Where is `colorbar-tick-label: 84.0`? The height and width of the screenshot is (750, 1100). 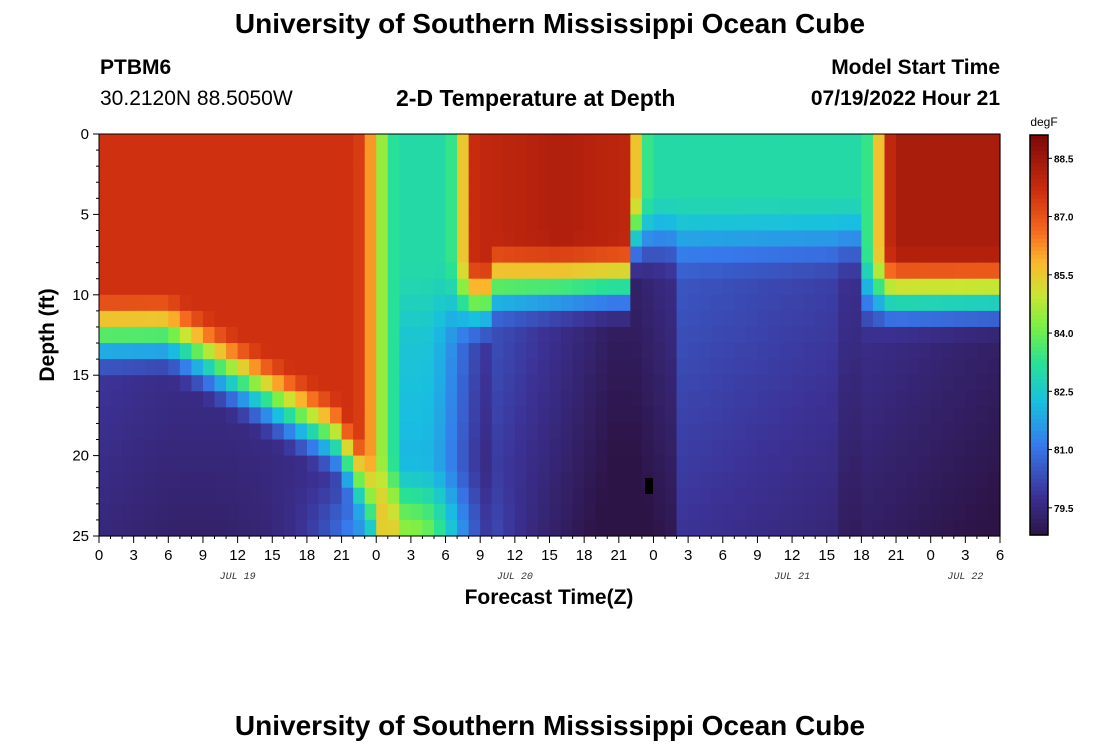 colorbar-tick-label: 84.0 is located at coordinates (1064, 334).